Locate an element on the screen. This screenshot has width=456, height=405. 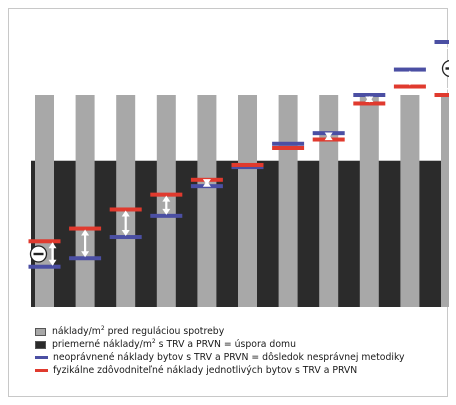
legend-swatch-red is located at coordinates (41, 370).